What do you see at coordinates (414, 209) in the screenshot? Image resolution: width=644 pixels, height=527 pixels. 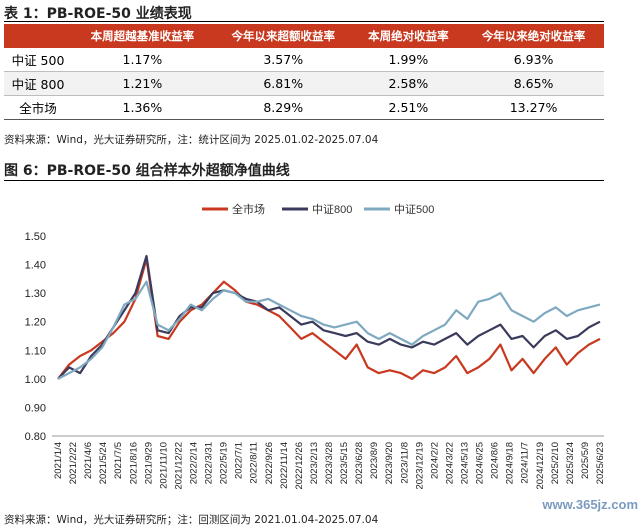 I see `legend-label: 中证500` at bounding box center [414, 209].